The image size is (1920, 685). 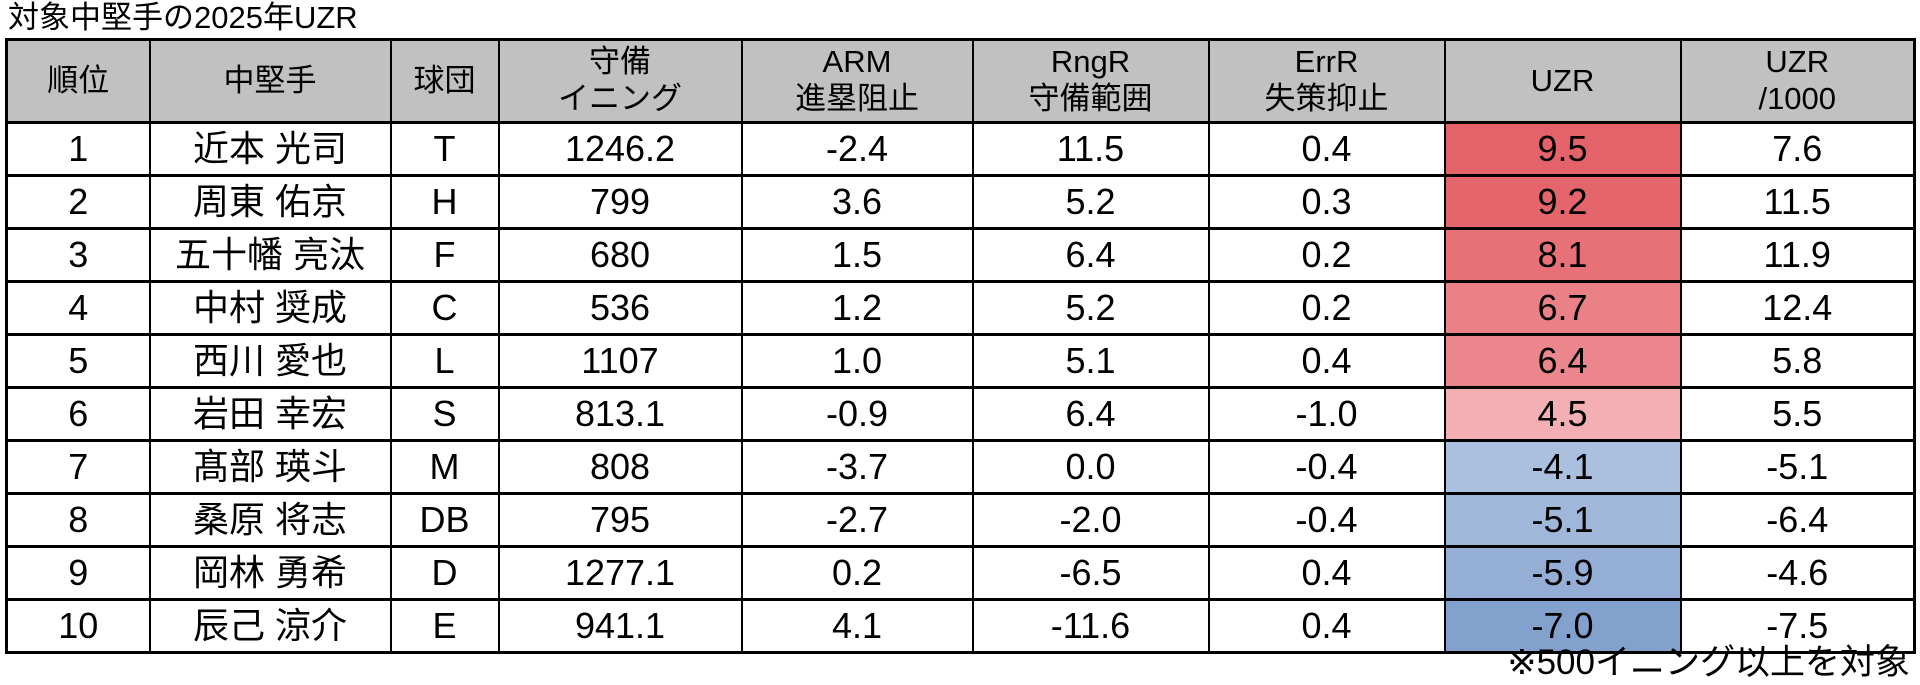 What do you see at coordinates (1797, 308) in the screenshot?
I see `cell-uzr1000: 12.4` at bounding box center [1797, 308].